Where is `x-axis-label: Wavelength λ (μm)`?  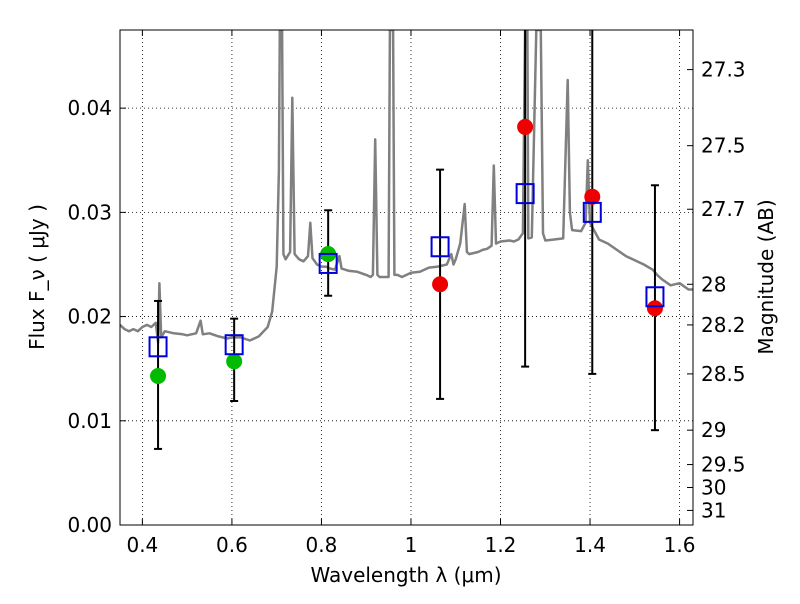
x-axis-label: Wavelength λ (μm) is located at coordinates (405, 575).